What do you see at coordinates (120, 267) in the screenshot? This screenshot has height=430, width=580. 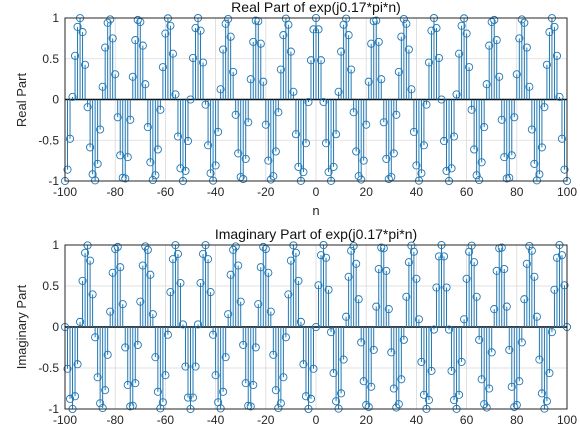 I see `imag-marker--78` at bounding box center [120, 267].